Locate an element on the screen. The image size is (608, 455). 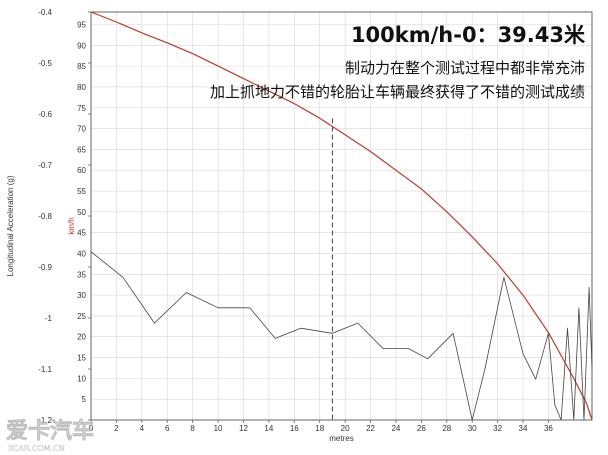
left-tick-label: -1.1 is located at coordinates (45, 369).